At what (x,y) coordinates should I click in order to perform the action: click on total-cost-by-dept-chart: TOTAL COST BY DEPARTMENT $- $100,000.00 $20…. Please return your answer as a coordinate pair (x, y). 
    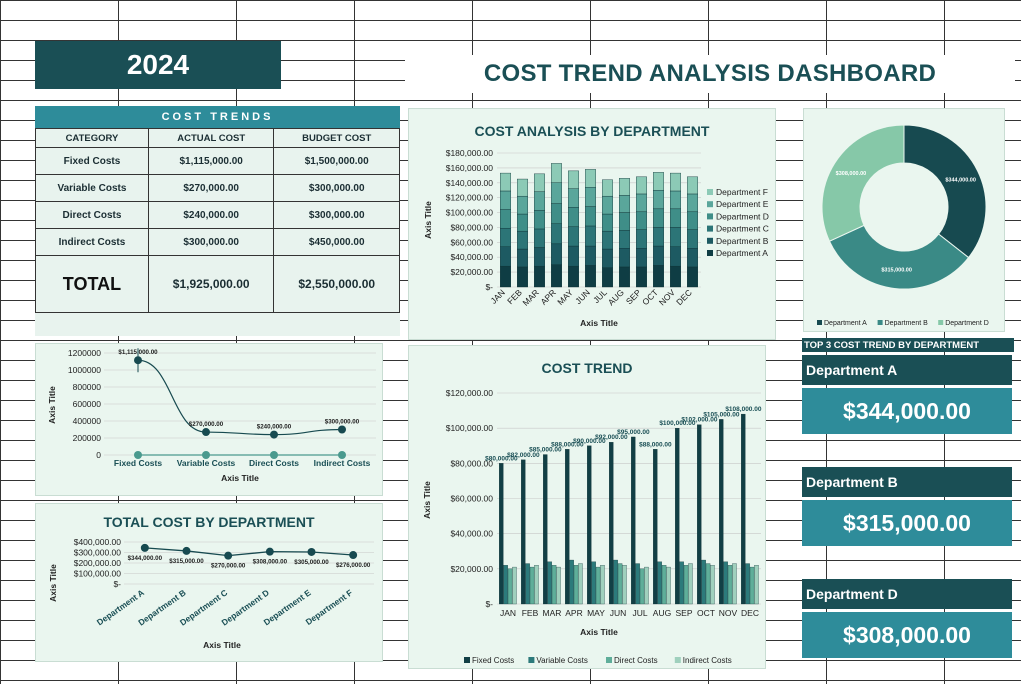
    Looking at the image, I should click on (209, 582).